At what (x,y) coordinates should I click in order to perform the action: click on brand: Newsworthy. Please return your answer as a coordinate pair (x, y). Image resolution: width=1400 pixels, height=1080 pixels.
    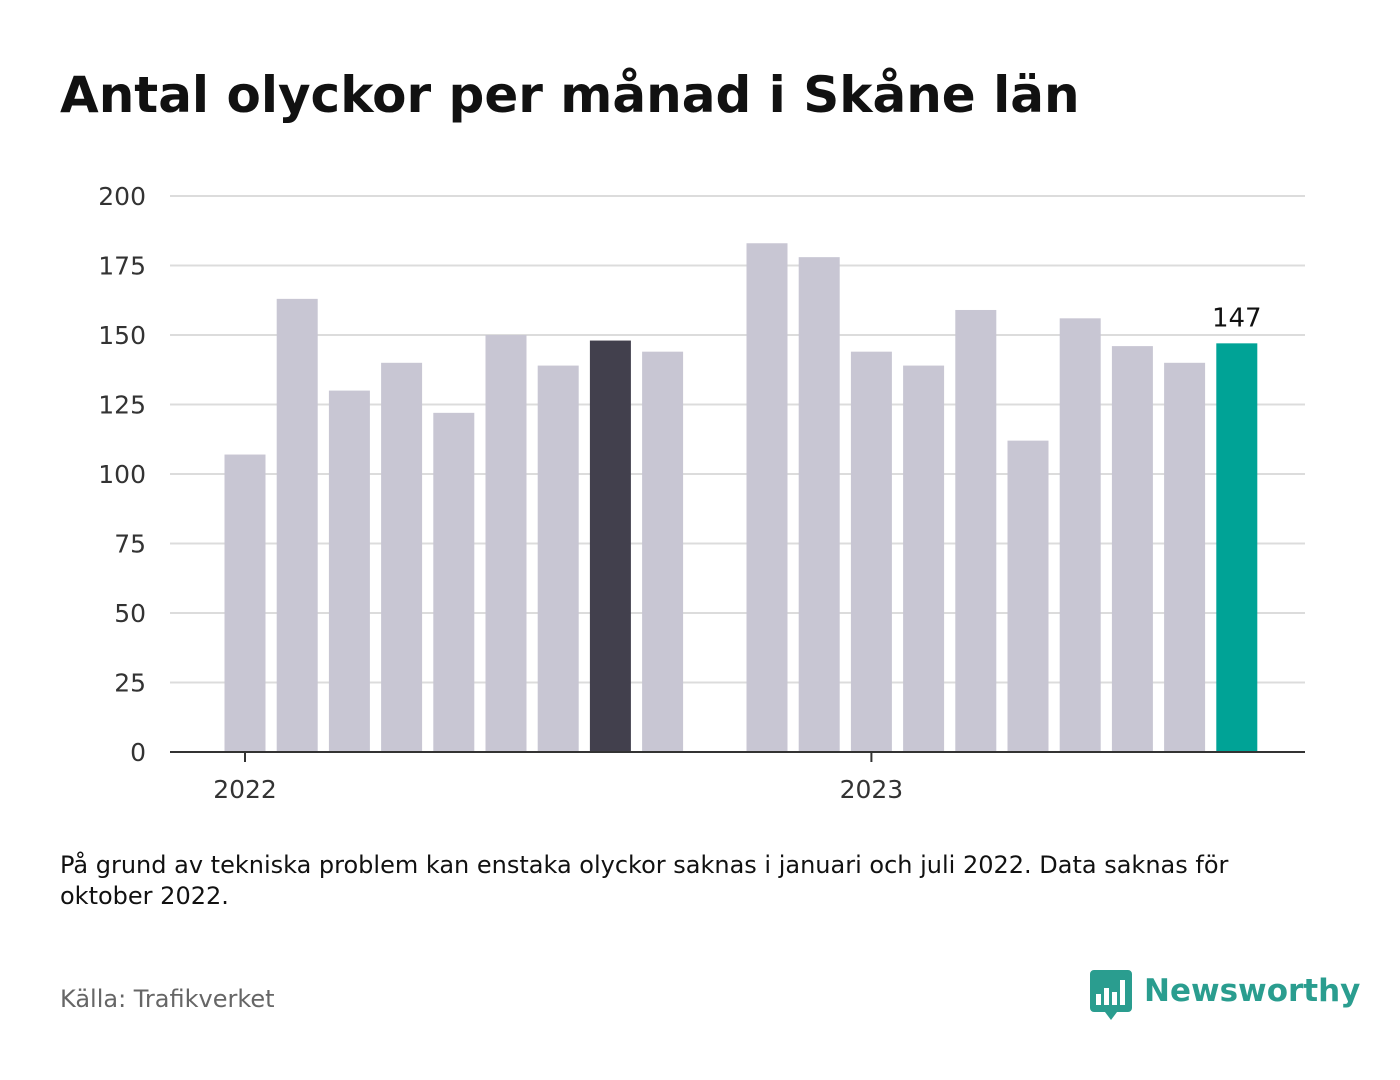
    Looking at the image, I should click on (1225, 996).